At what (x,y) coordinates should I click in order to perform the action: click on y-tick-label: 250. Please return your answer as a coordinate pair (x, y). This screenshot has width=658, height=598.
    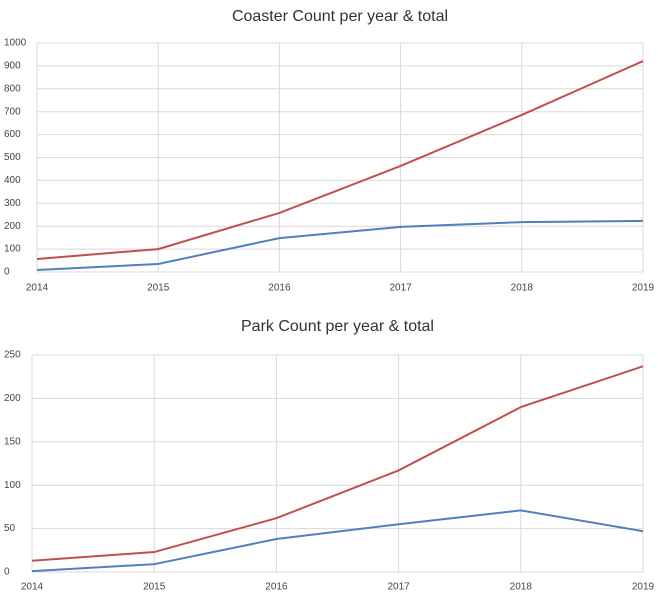
    Looking at the image, I should click on (12, 355).